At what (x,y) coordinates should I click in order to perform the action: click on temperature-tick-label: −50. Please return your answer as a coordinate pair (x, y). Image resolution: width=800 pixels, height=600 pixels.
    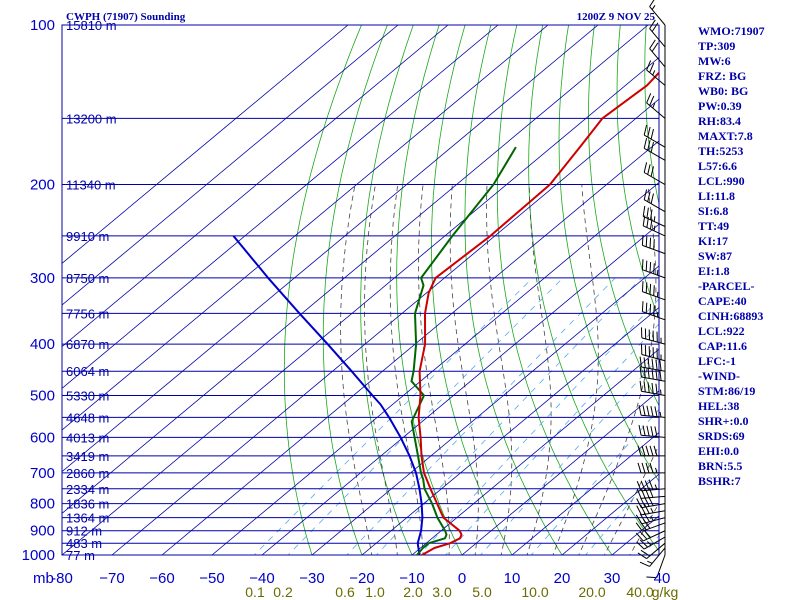
    Looking at the image, I should click on (211, 578).